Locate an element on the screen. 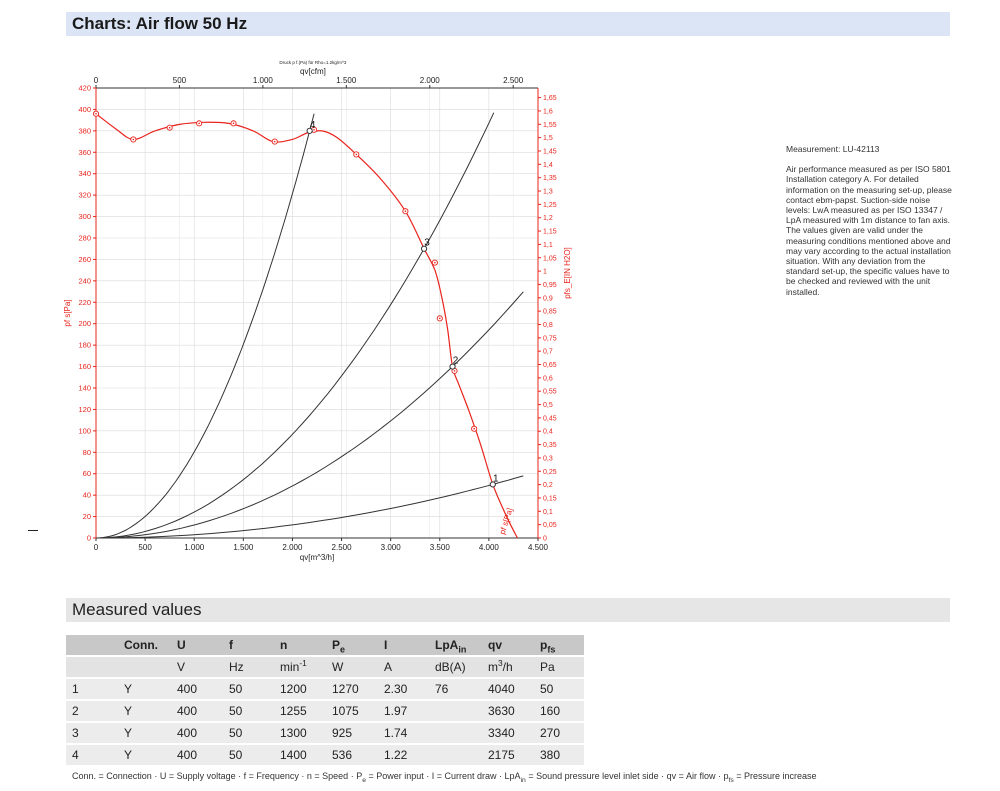 The width and height of the screenshot is (1000, 791). operating-point-label: 4 is located at coordinates (313, 125).